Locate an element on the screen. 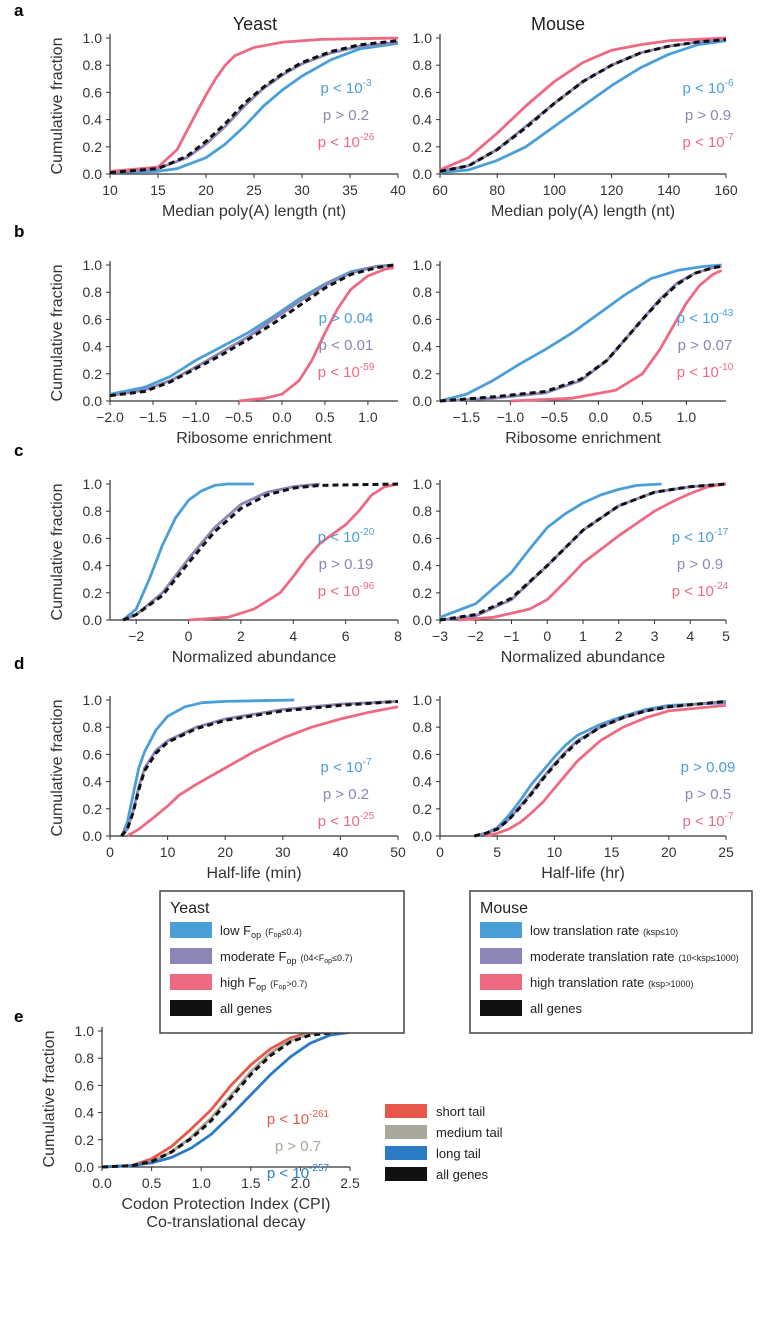 This screenshot has width=768, height=1317. x-tick-label: 0 is located at coordinates (440, 852).